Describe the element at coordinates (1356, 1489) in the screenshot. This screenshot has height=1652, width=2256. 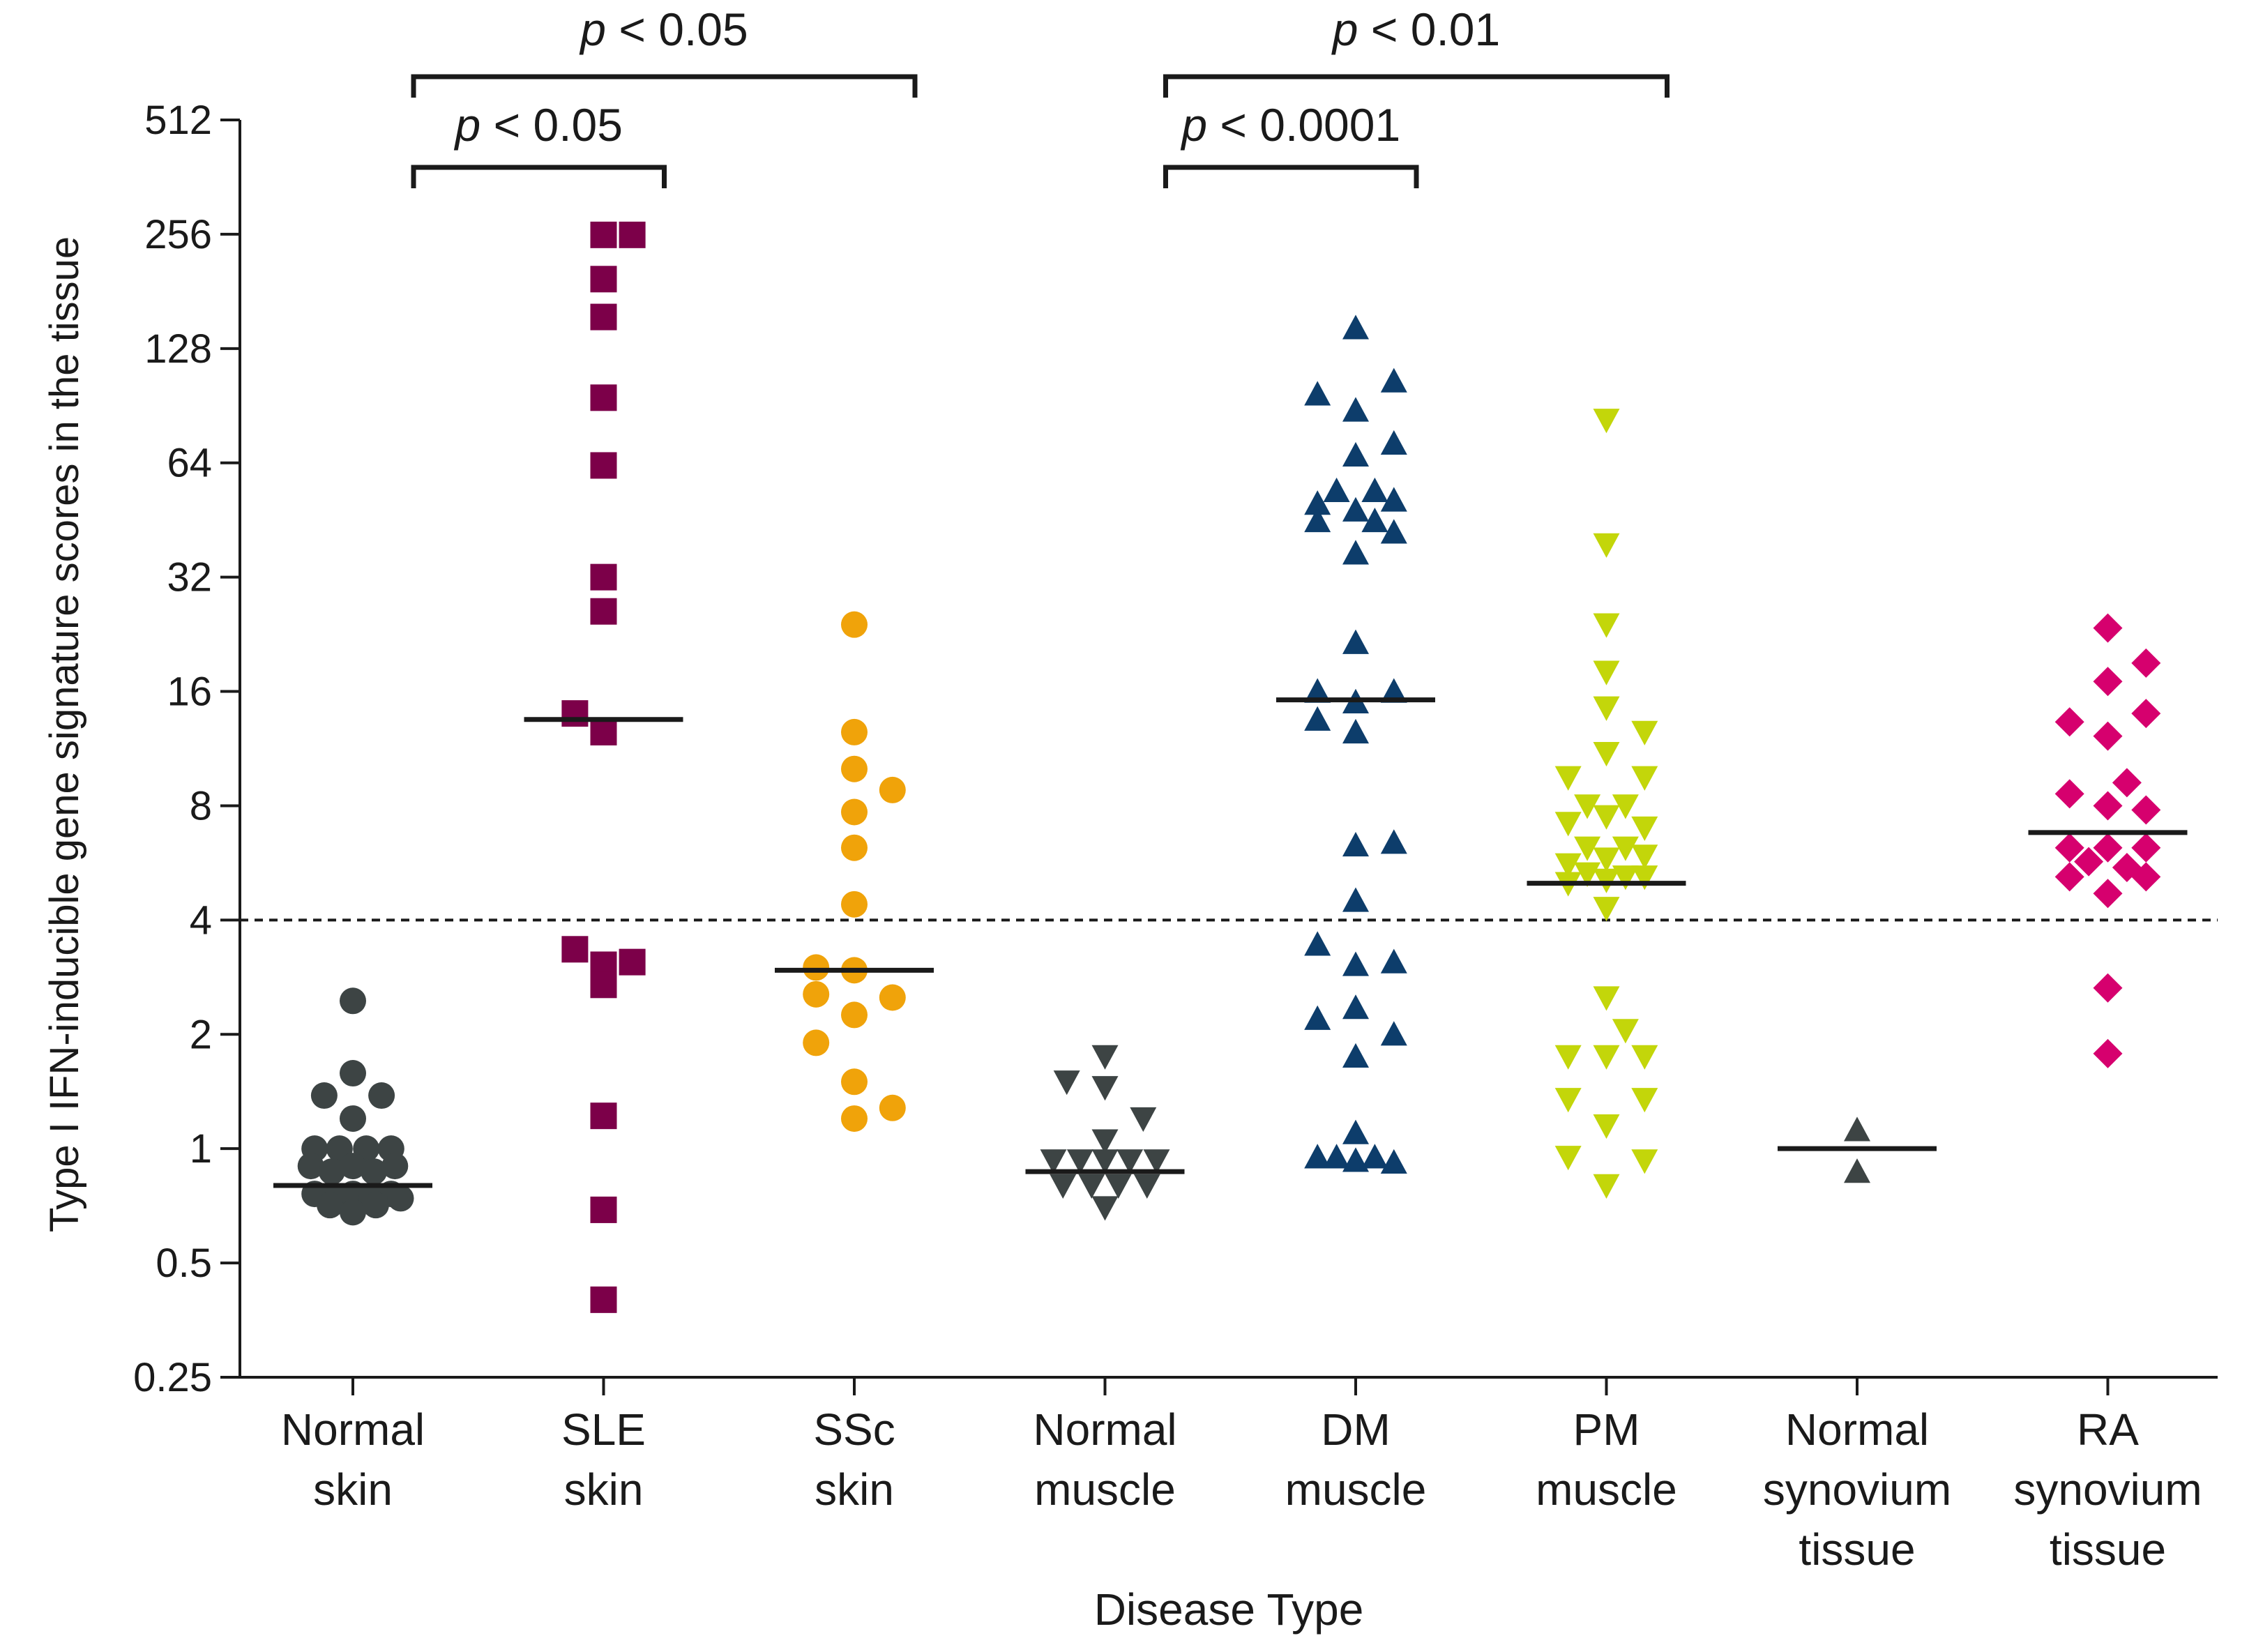
I see `x-tick-label-dm-muscle: muscle` at that location.